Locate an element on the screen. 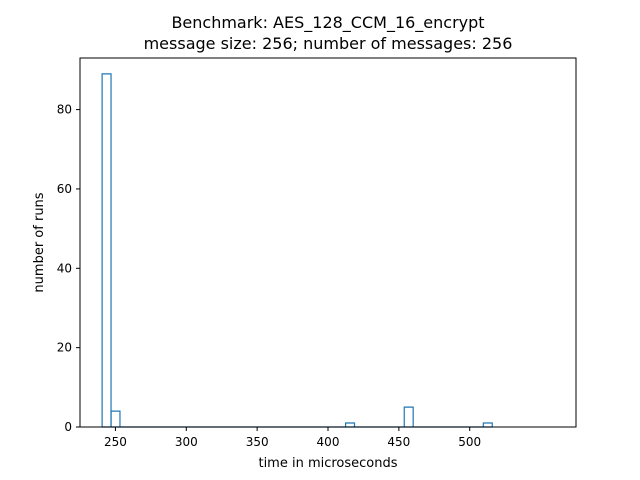 The width and height of the screenshot is (640, 480). x-tick-label: 450 is located at coordinates (398, 442).